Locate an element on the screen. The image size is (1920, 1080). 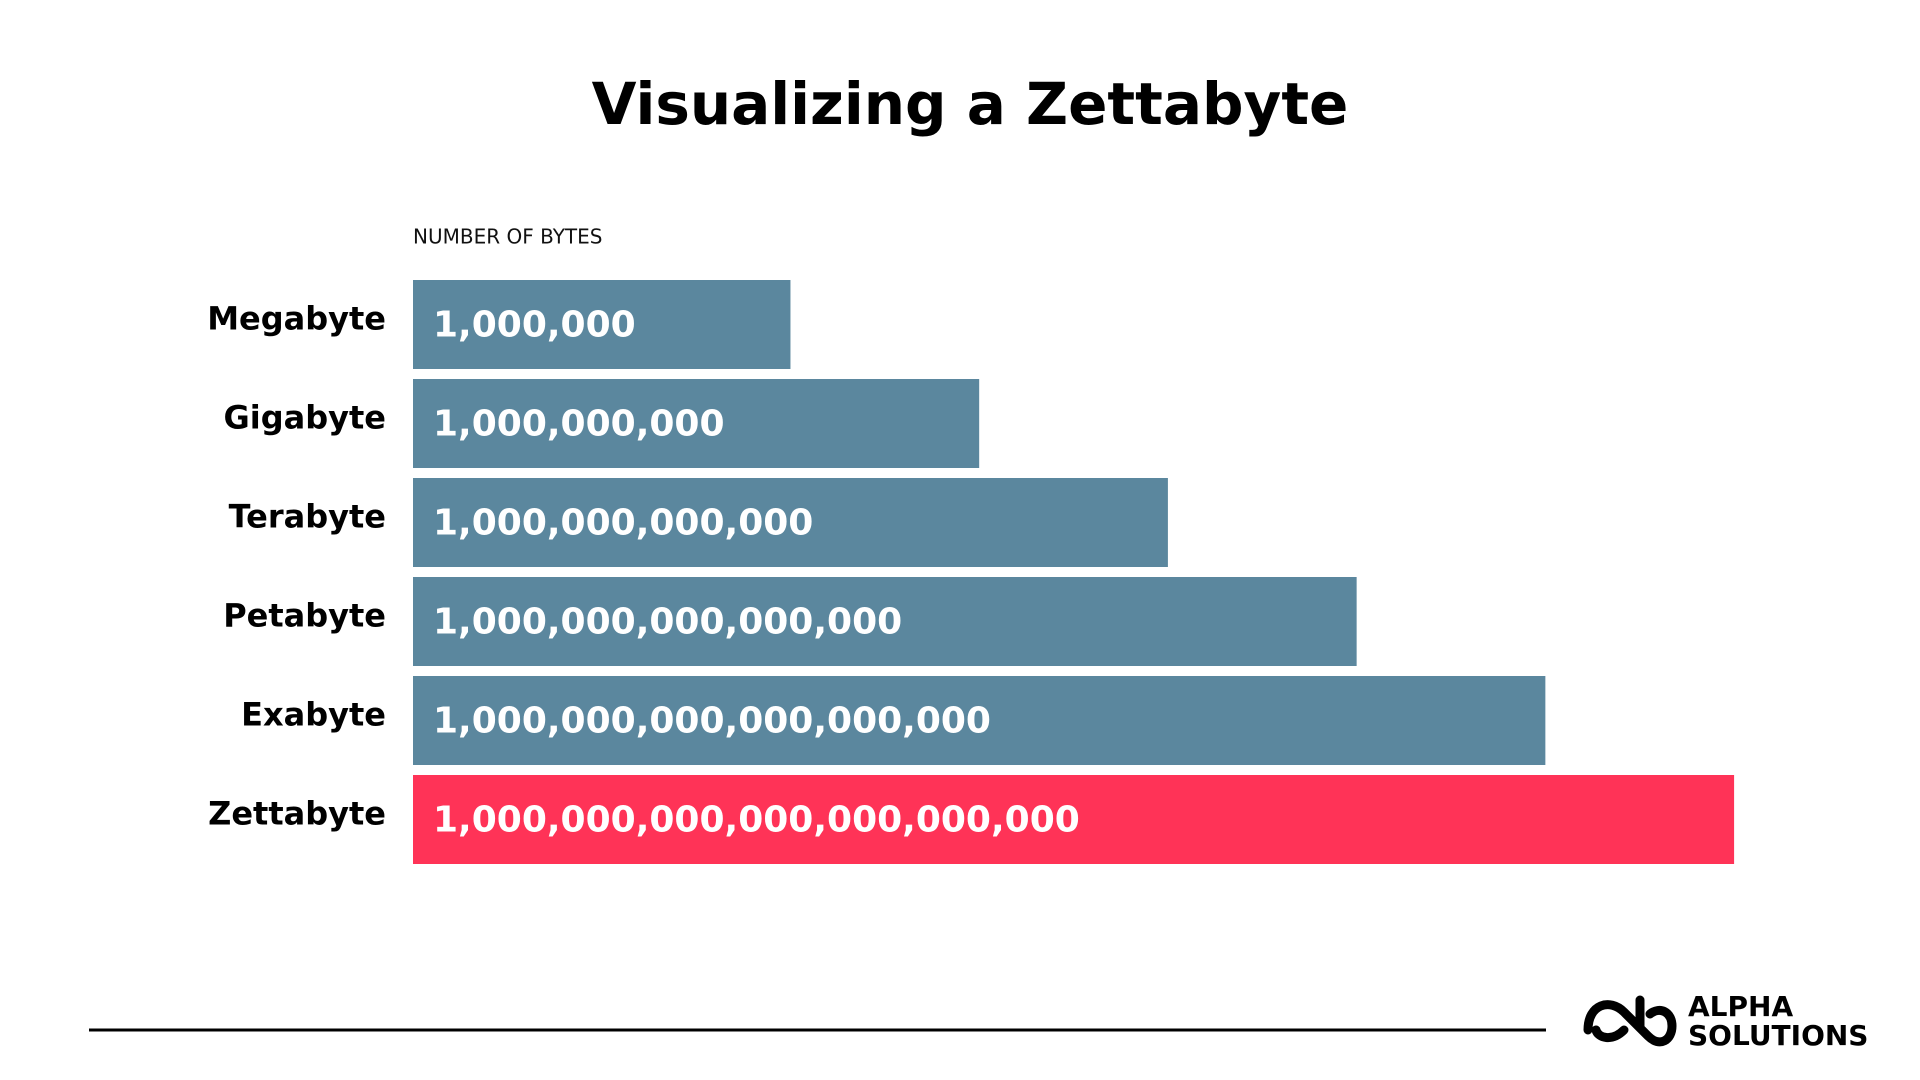
bar-value-label: 1,000,000,000,000,000,000 is located at coordinates (712, 721).